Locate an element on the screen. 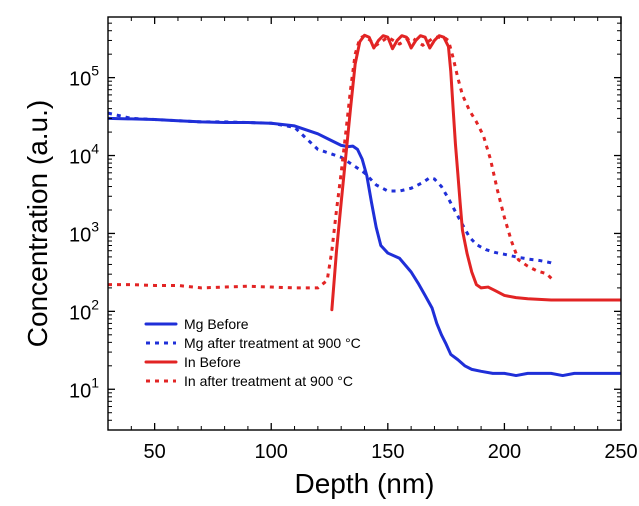 The image size is (639, 506). y-tick-exponent: 5 is located at coordinates (95, 71).